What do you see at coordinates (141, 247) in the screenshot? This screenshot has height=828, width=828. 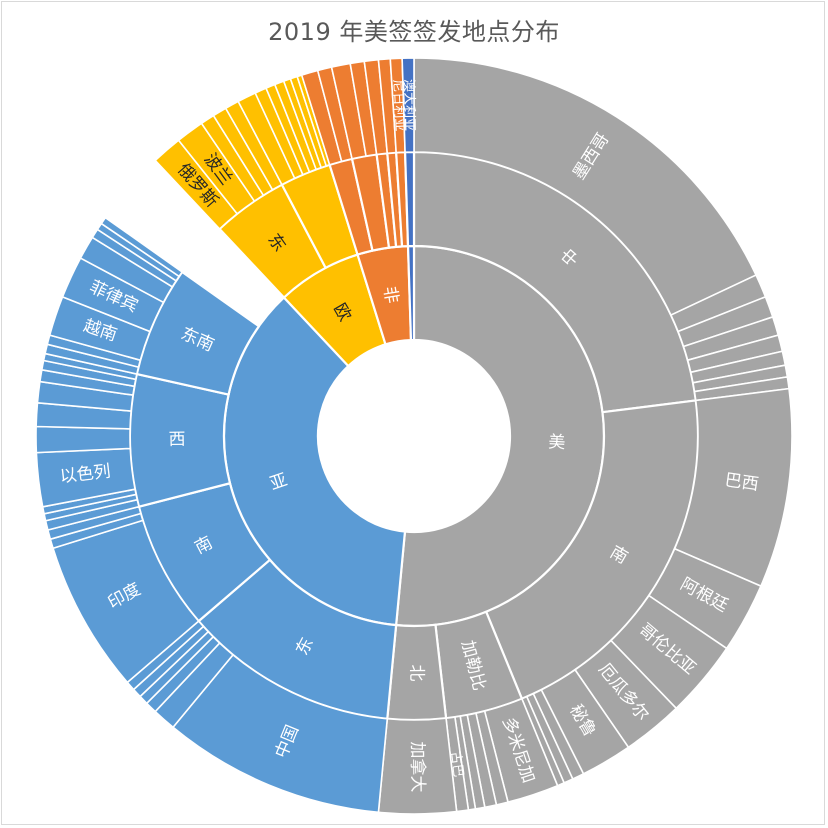 I see `sunburst-segment-亚-东南-item7` at bounding box center [141, 247].